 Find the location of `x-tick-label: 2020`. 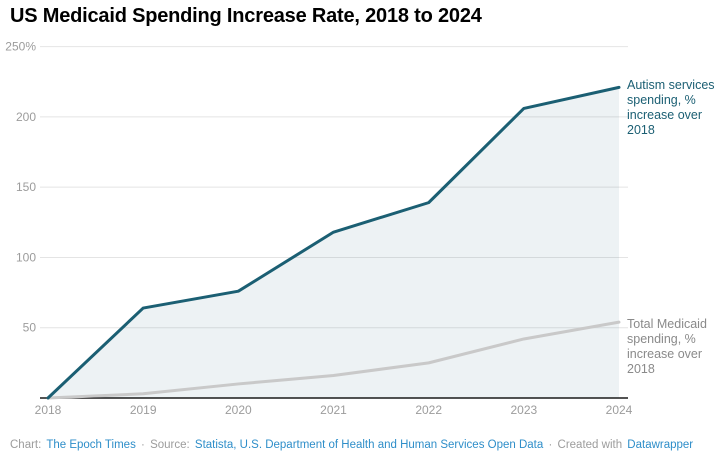

x-tick-label: 2020 is located at coordinates (238, 410).